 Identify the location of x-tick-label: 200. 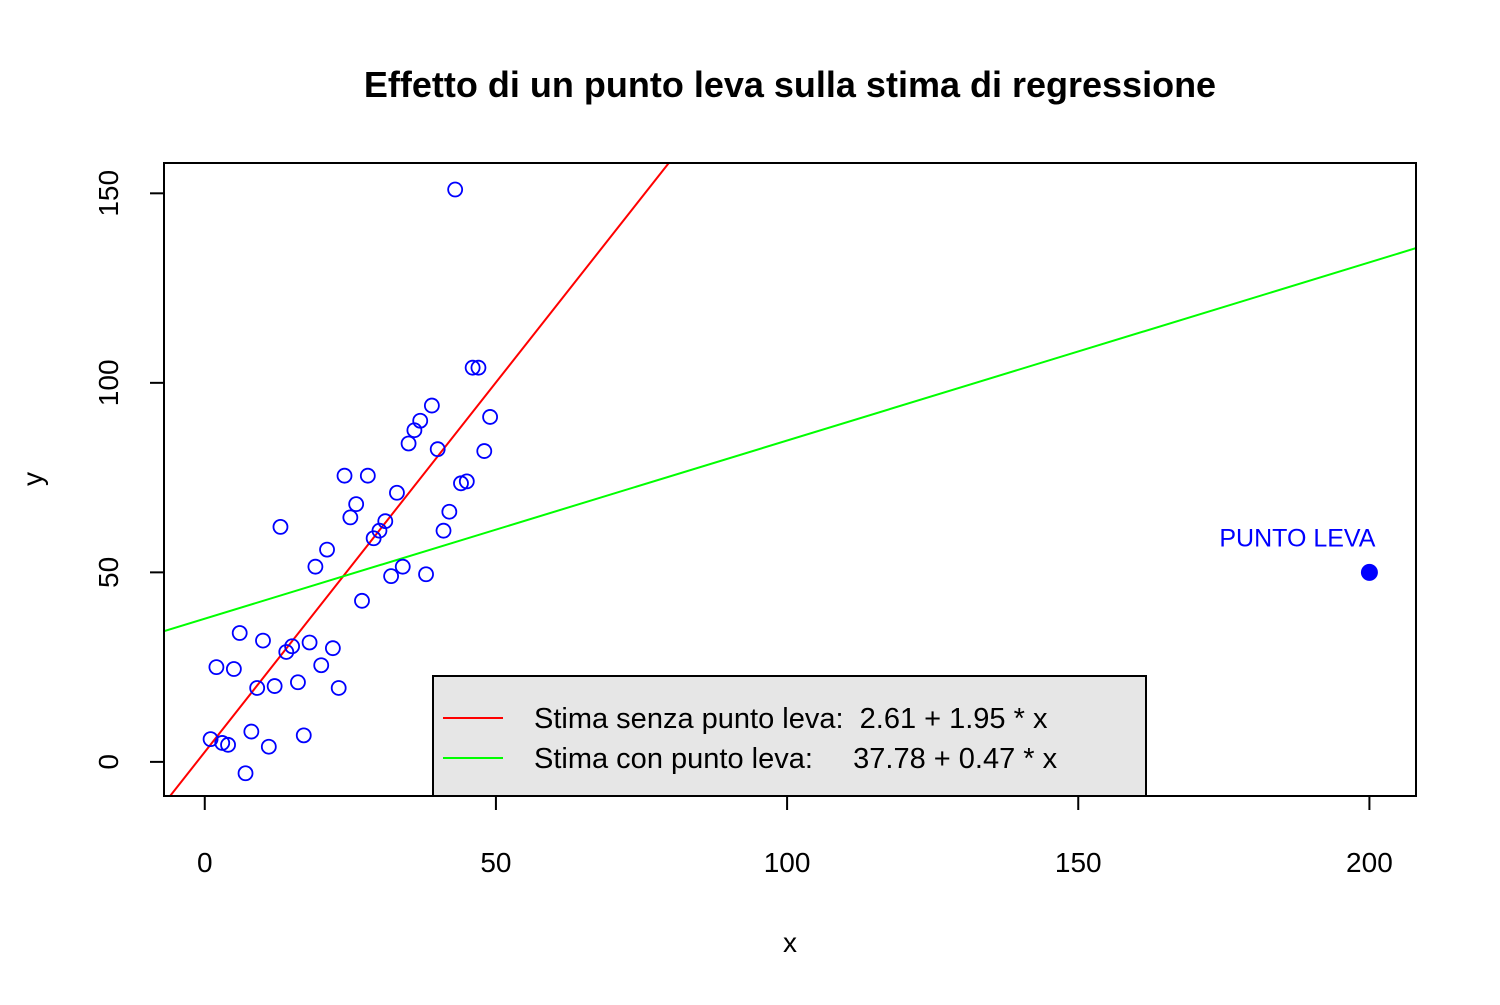
(1369, 862).